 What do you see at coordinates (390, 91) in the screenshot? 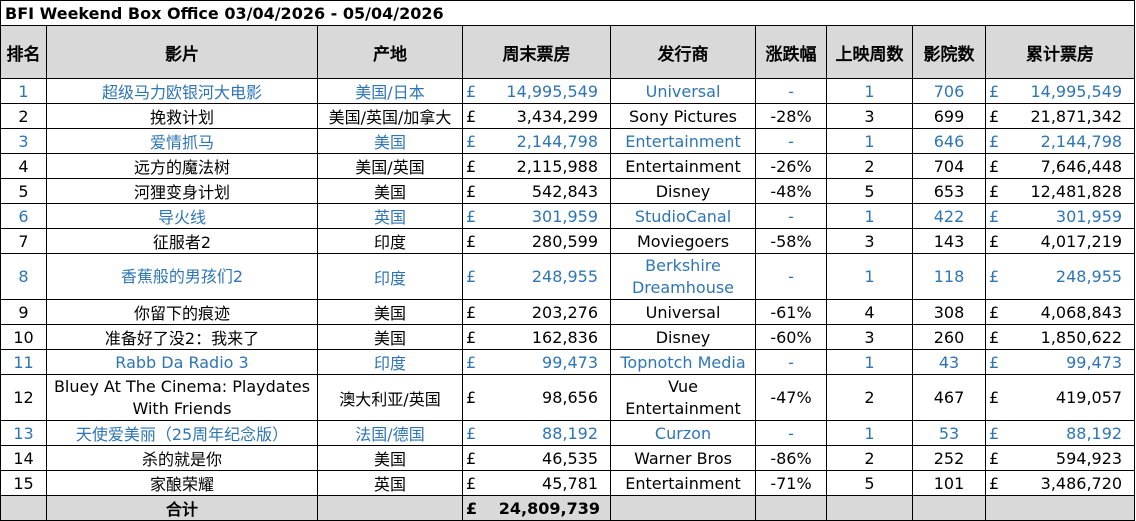
I see `origin-cell: 美国/日本` at bounding box center [390, 91].